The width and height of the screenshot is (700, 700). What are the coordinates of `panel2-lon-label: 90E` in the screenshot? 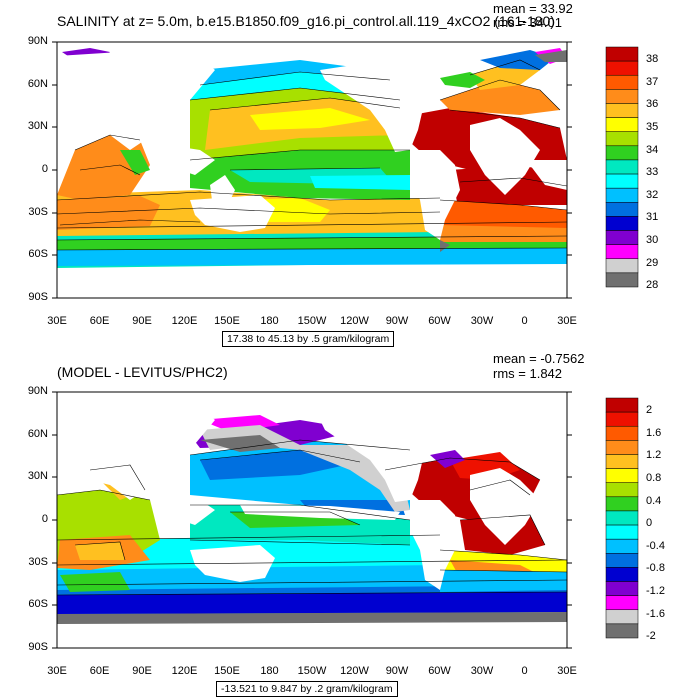 It's located at (142, 671).